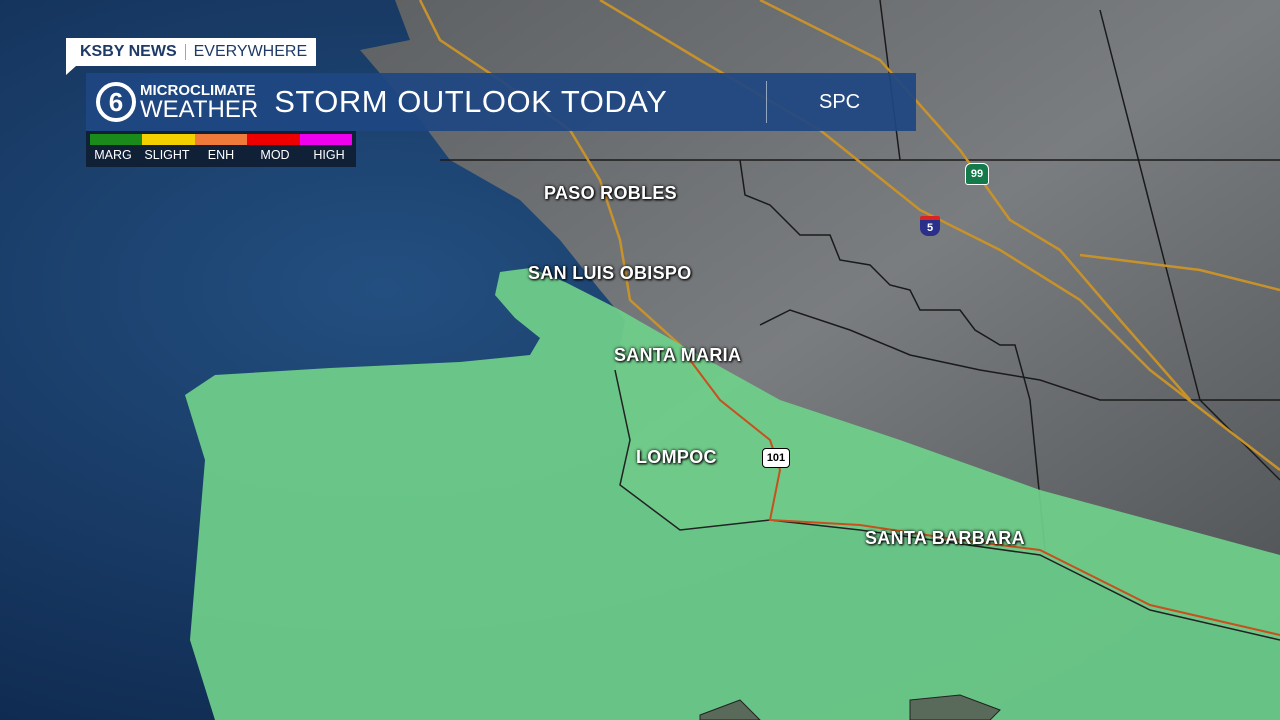 The image size is (1280, 720). Describe the element at coordinates (840, 102) in the screenshot. I see `source-label: SPC` at that location.